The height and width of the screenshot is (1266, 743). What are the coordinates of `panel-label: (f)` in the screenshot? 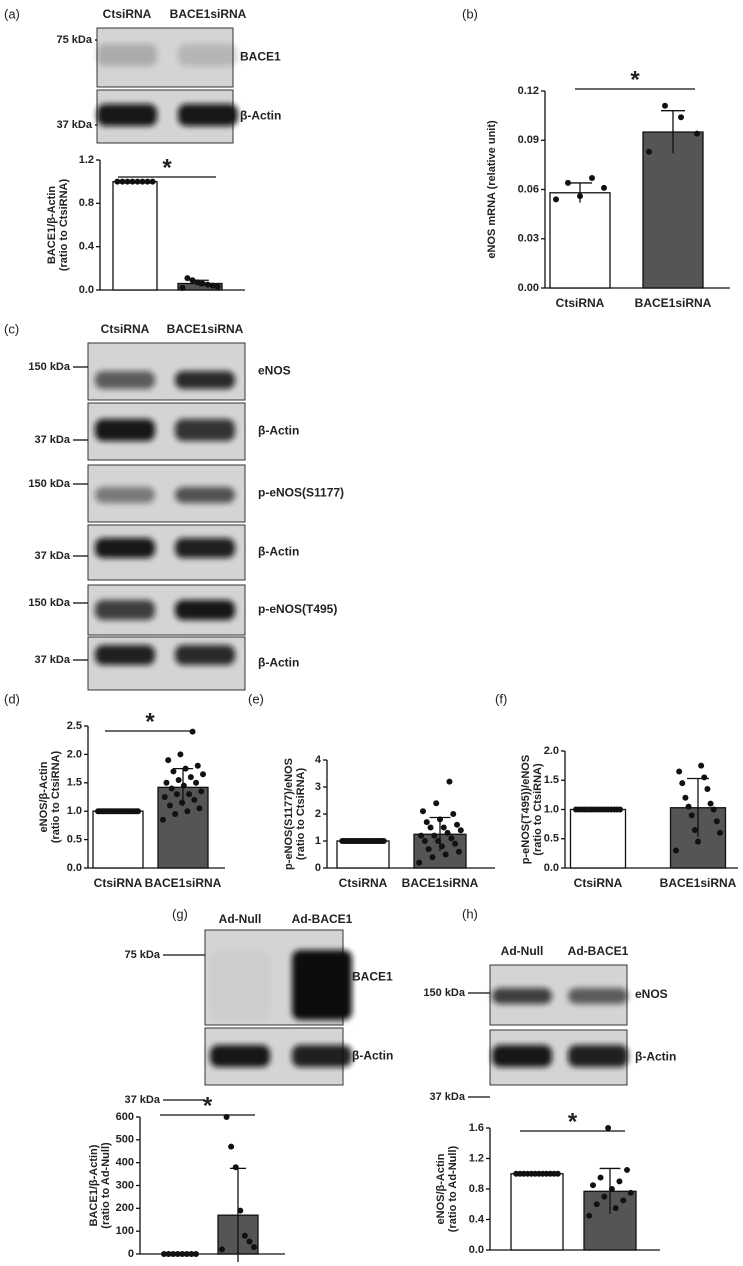 It's located at (501, 698).